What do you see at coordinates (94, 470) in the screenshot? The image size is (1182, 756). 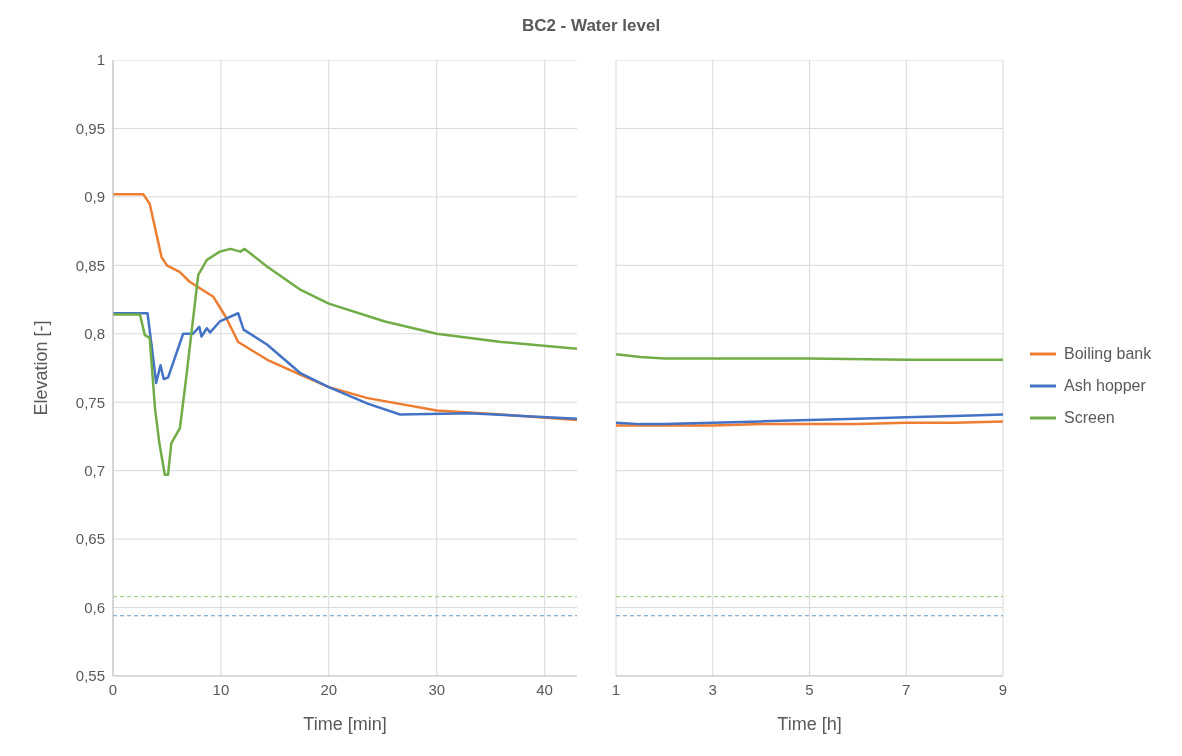 I see `y-tick-label: 0,7` at bounding box center [94, 470].